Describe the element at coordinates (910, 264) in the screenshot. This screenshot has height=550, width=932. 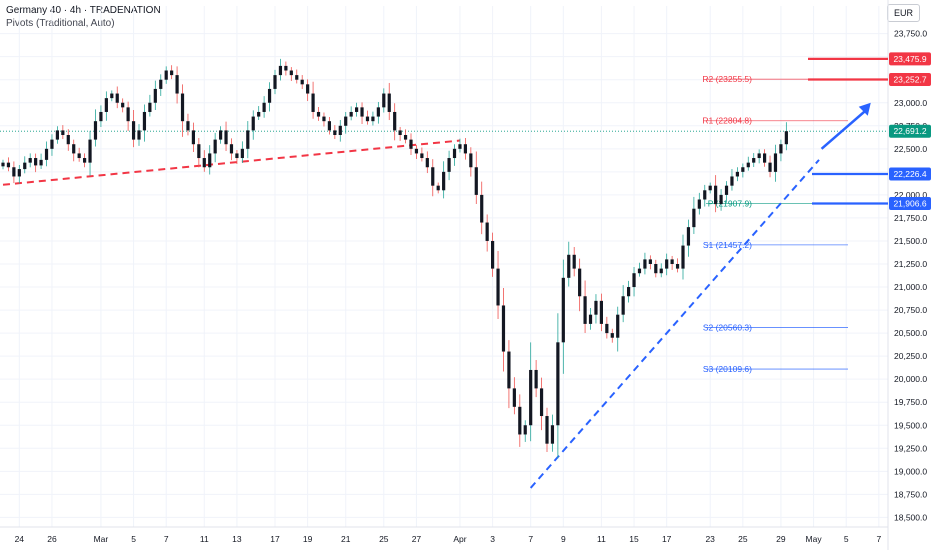
I see `y-tick-label: 21,250.0` at that location.